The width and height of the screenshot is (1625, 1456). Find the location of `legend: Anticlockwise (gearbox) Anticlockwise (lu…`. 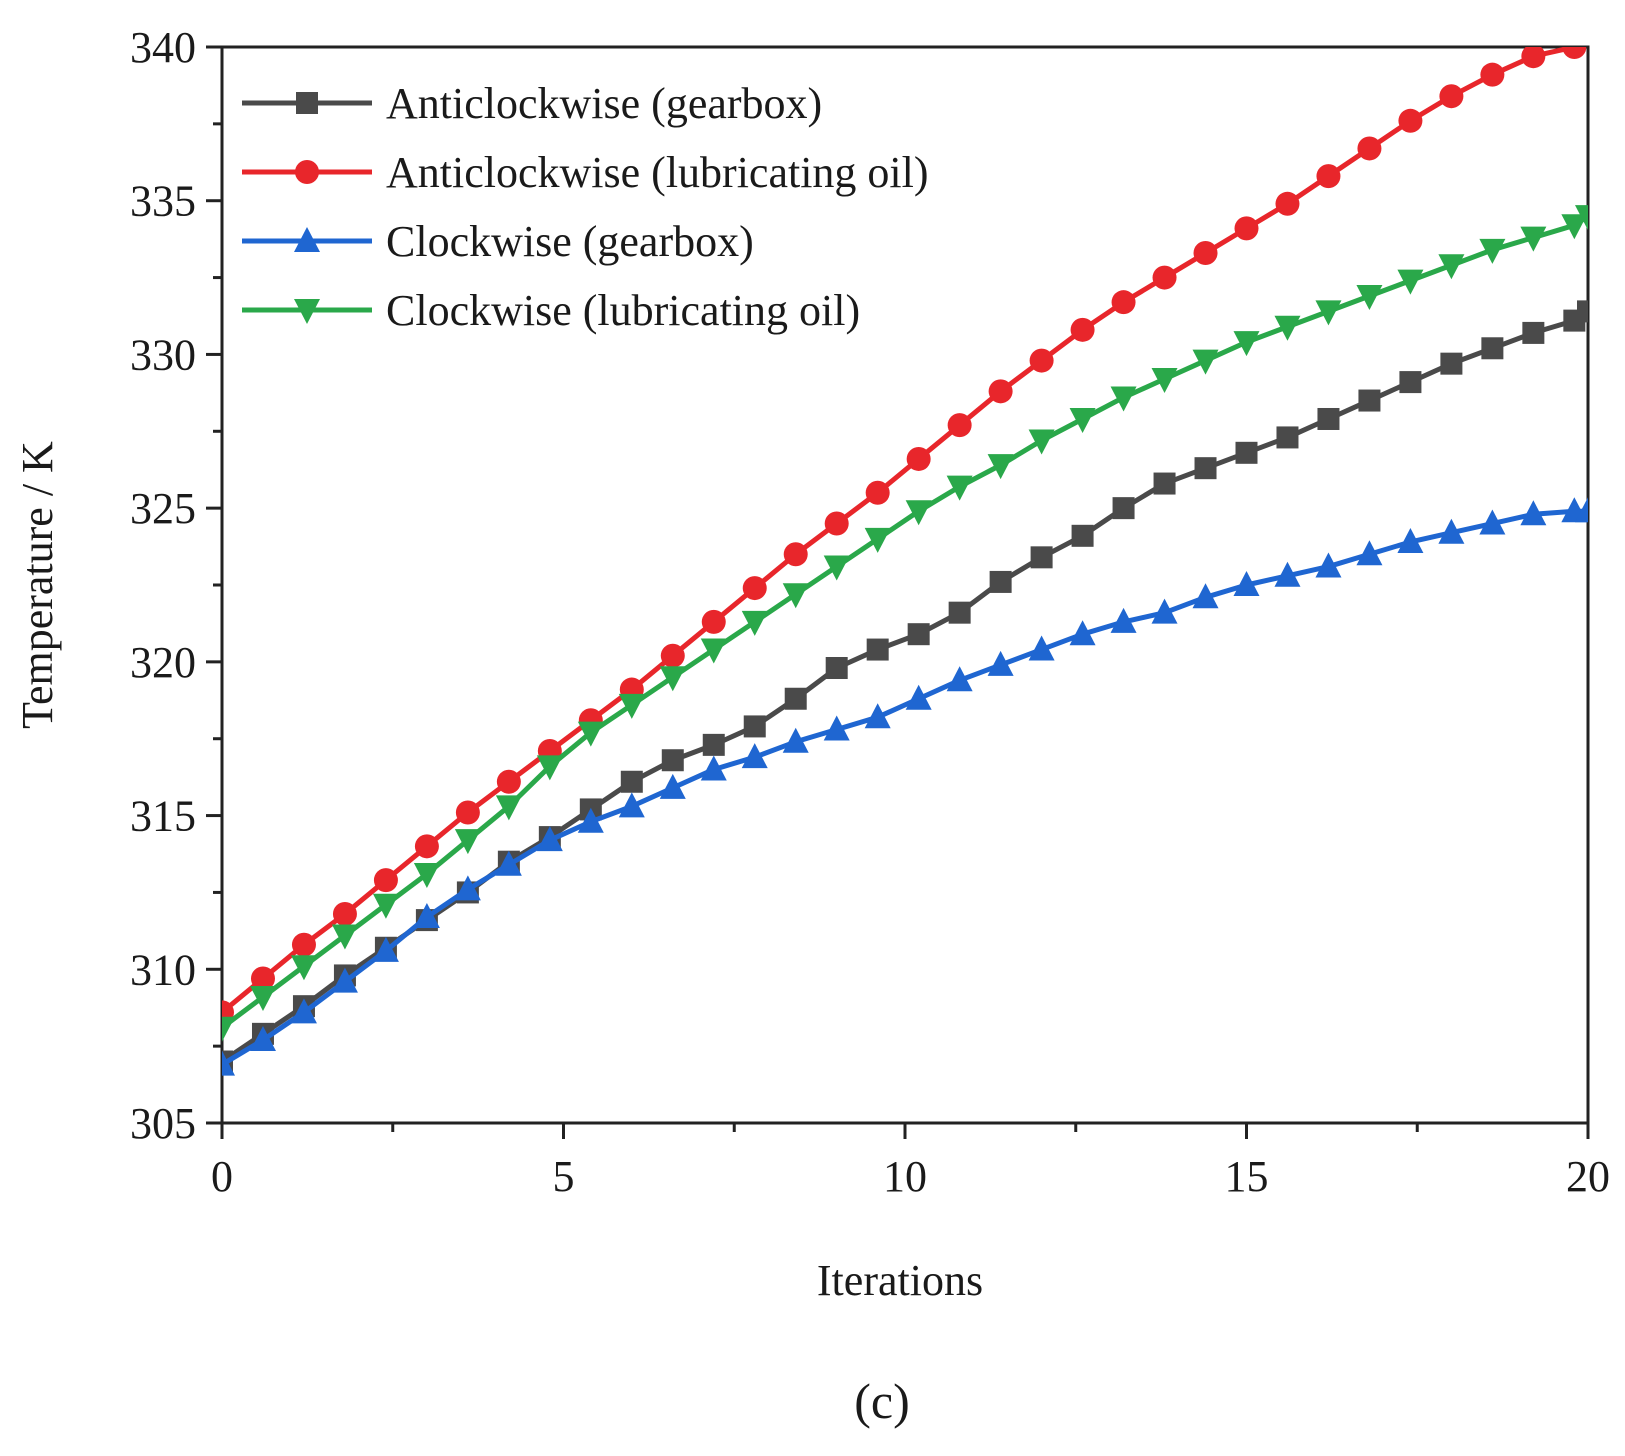

legend: Anticlockwise (gearbox) Anticlockwise (lu… is located at coordinates (585, 207).